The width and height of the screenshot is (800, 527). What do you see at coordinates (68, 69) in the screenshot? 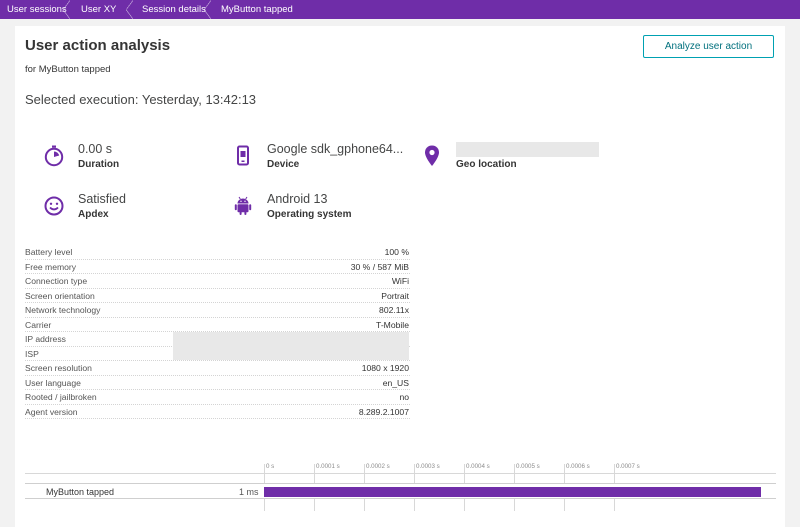
I see `page-subtitle: for MyButton tapped` at bounding box center [68, 69].